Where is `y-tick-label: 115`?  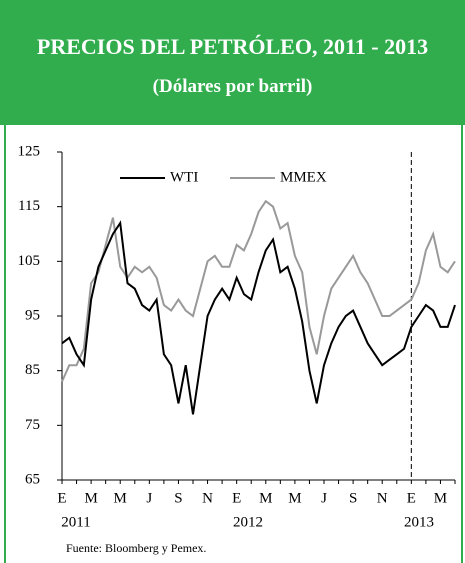 y-tick-label: 115 is located at coordinates (29, 206).